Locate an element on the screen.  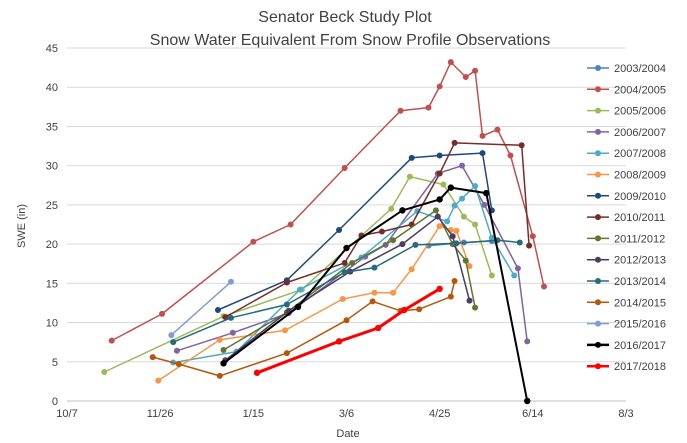
series-line-2015-2016 is located at coordinates (201, 308).